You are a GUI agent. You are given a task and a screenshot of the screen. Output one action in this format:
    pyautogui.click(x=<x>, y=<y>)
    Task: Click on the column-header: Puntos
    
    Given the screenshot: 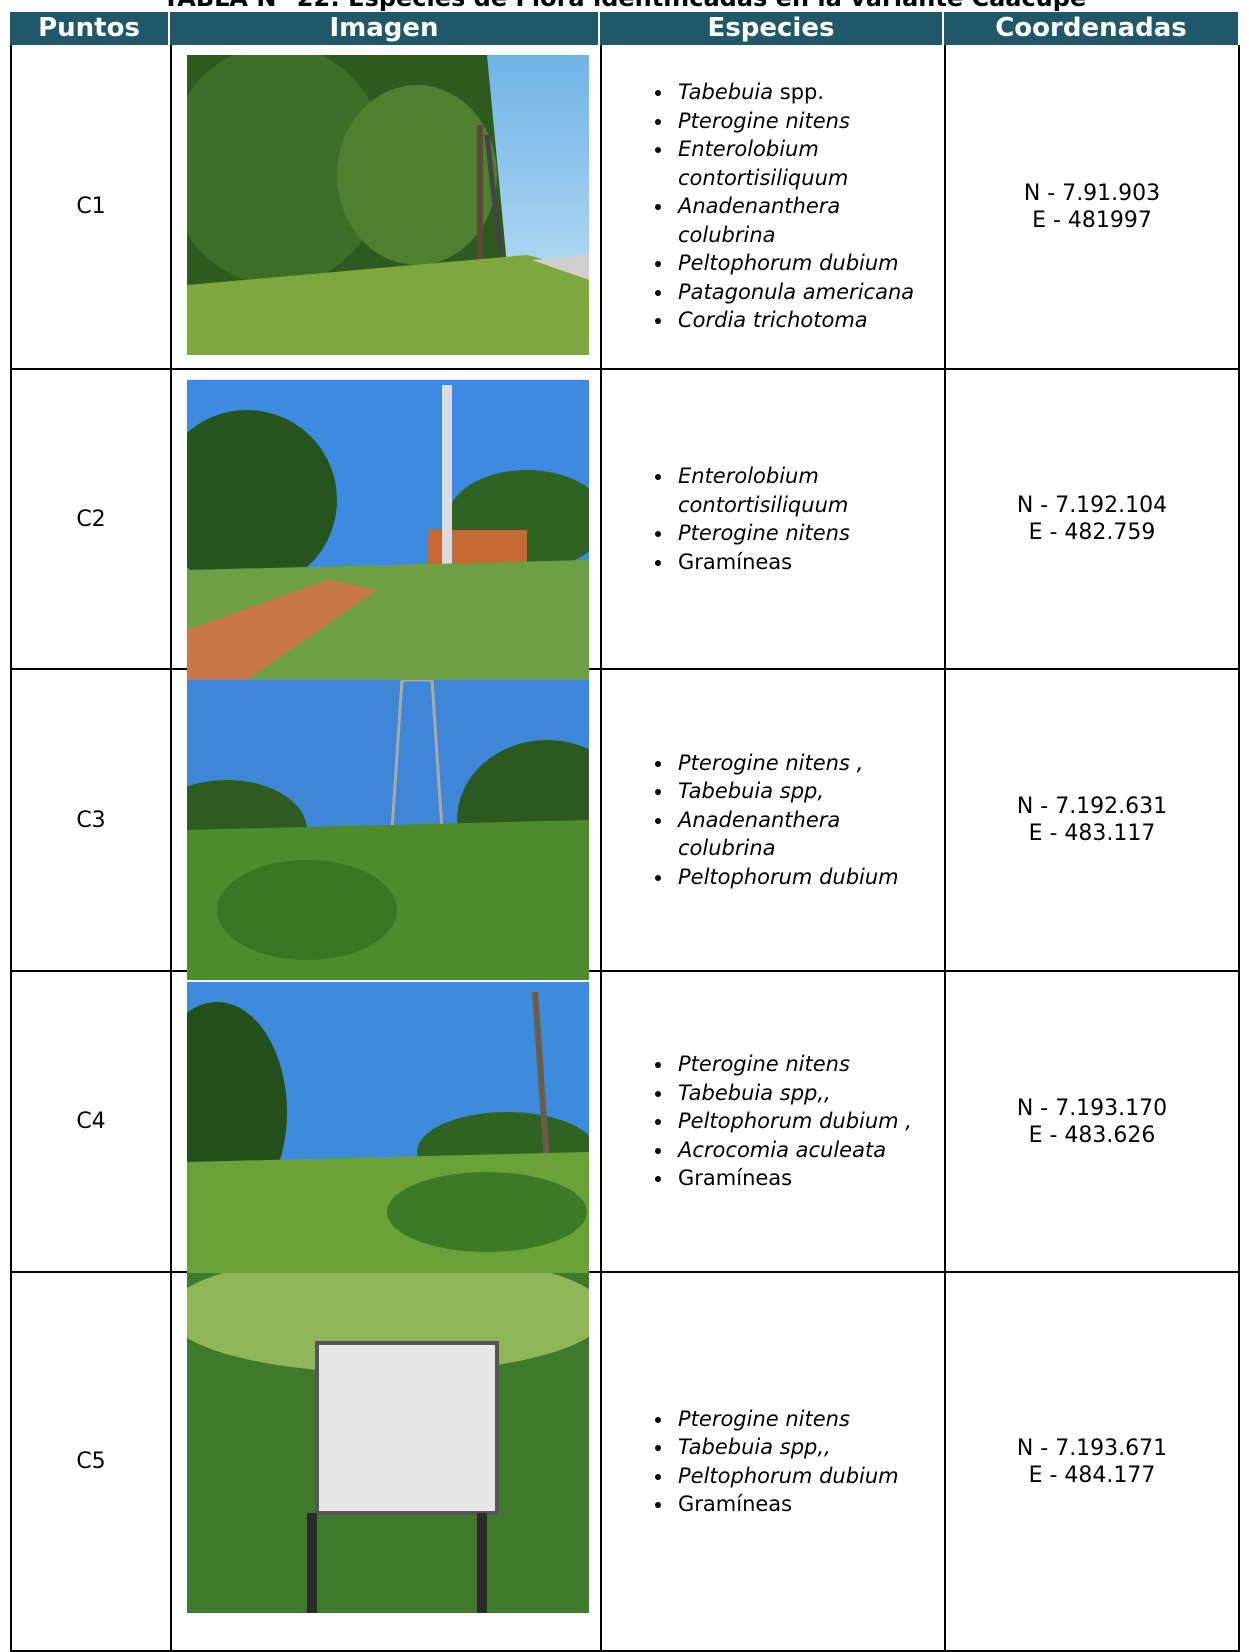 What is the action you would take?
    pyautogui.click(x=90, y=28)
    